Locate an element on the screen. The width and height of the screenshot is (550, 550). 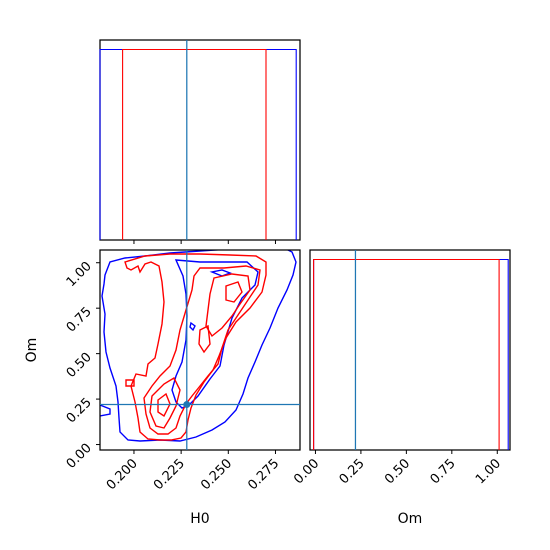
om-xtick-label-4: 1.00 is located at coordinates (488, 471).